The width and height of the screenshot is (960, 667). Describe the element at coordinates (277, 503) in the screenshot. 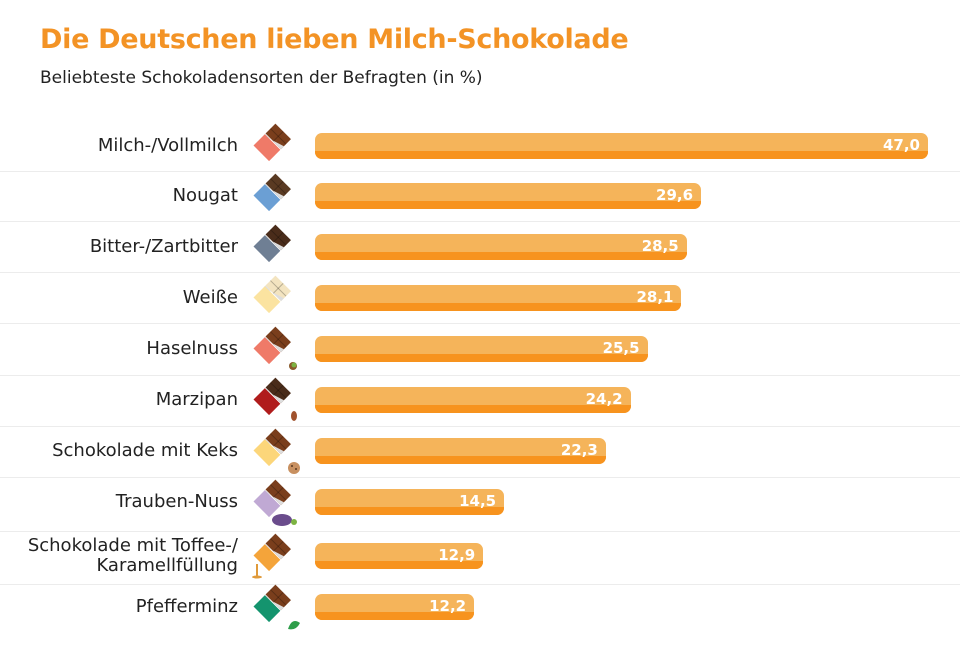

I see `raisin-nut-chocolate-icon` at that location.